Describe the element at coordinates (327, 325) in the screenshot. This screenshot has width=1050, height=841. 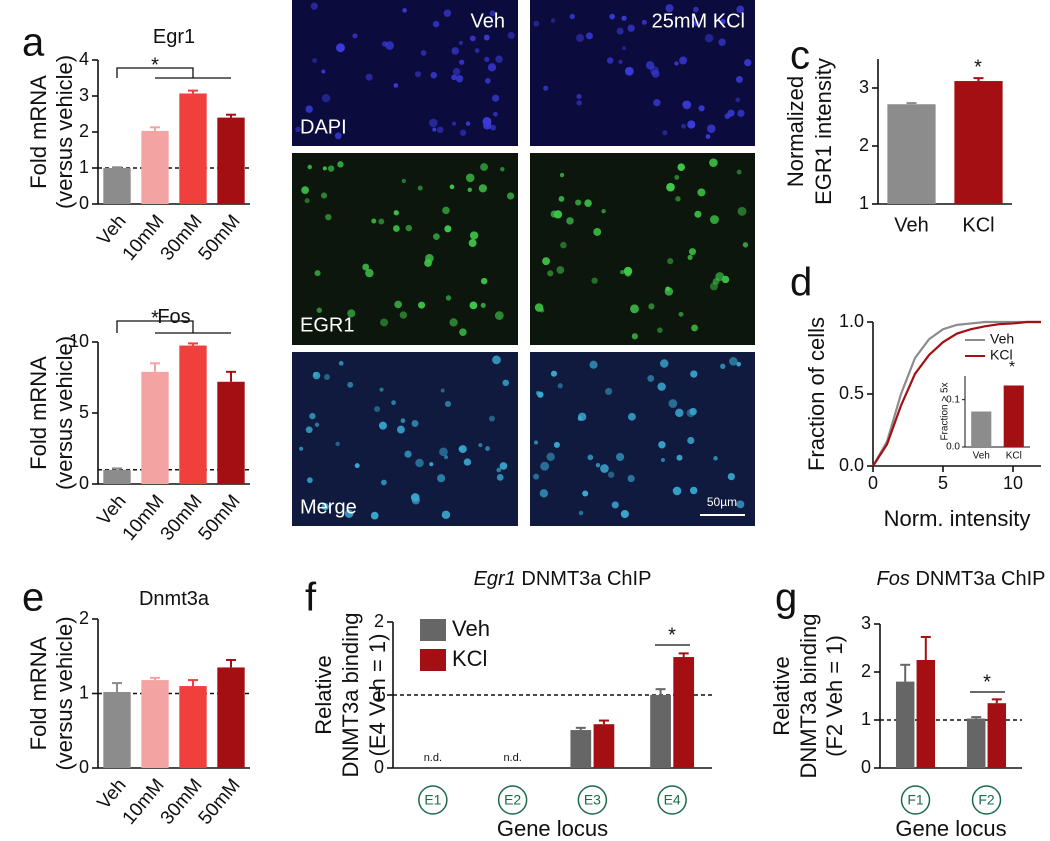
I see `image-row-label: EGR1` at that location.